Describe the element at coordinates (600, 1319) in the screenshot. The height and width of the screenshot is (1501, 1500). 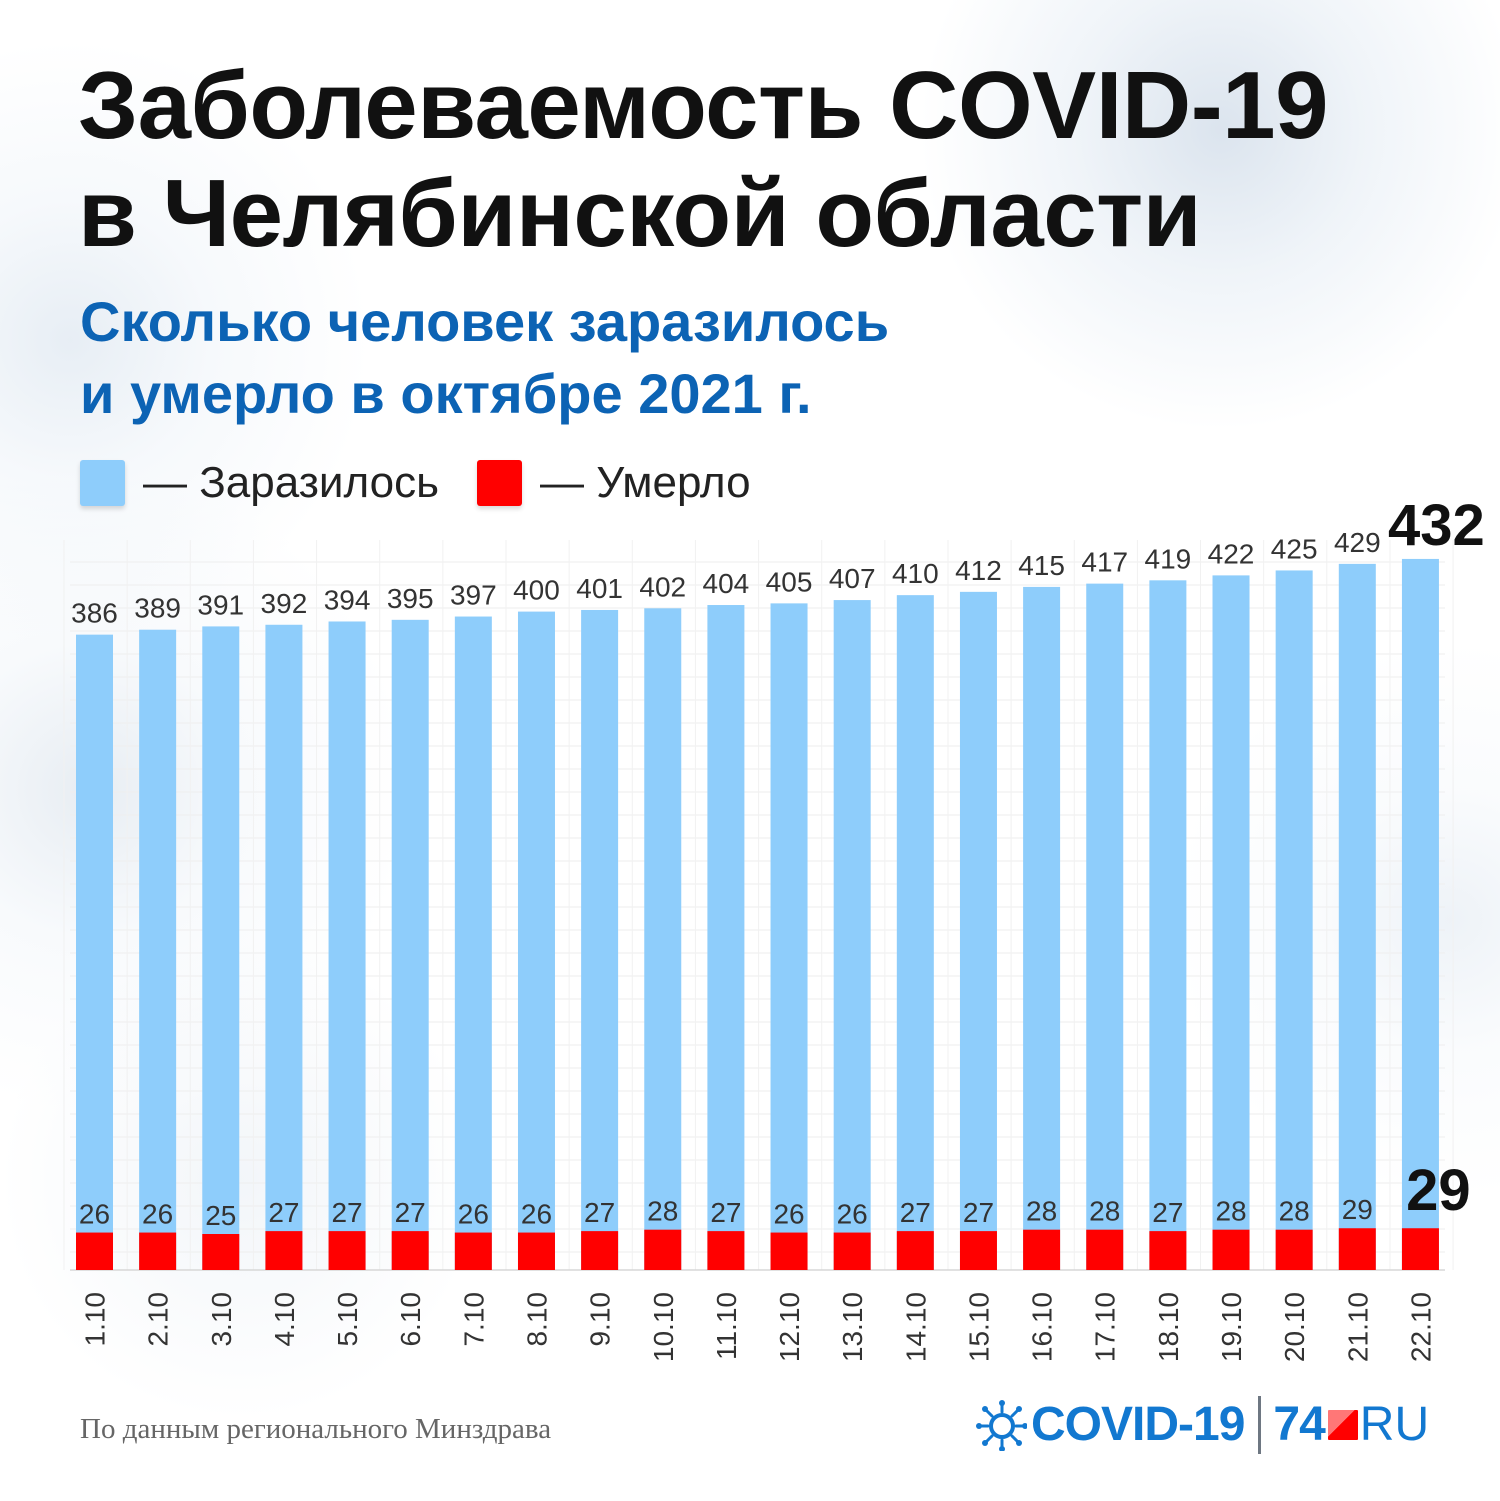
I see `x-tick-label: 9.10` at that location.